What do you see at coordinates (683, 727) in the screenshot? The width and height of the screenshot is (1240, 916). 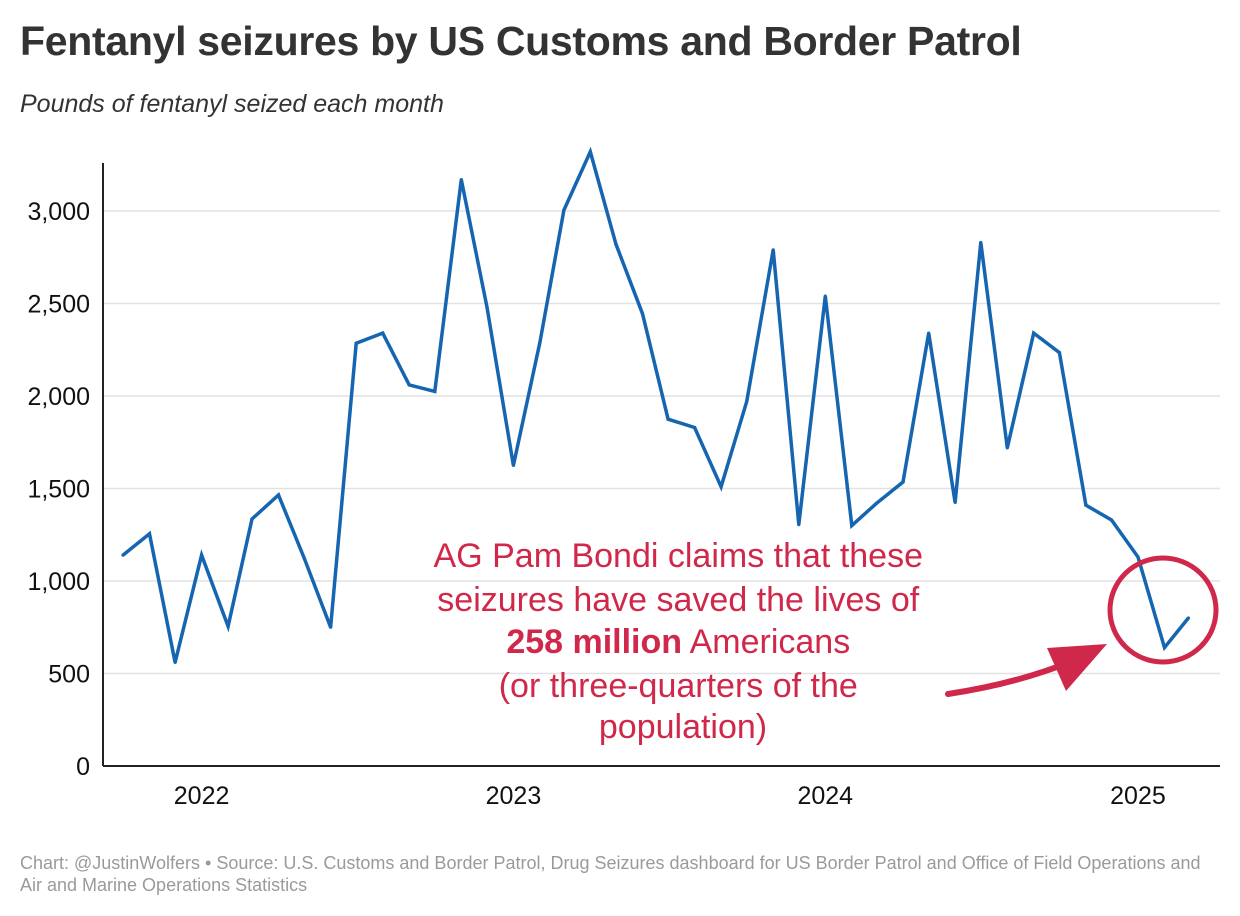 I see `annotation-line-5: population)` at bounding box center [683, 727].